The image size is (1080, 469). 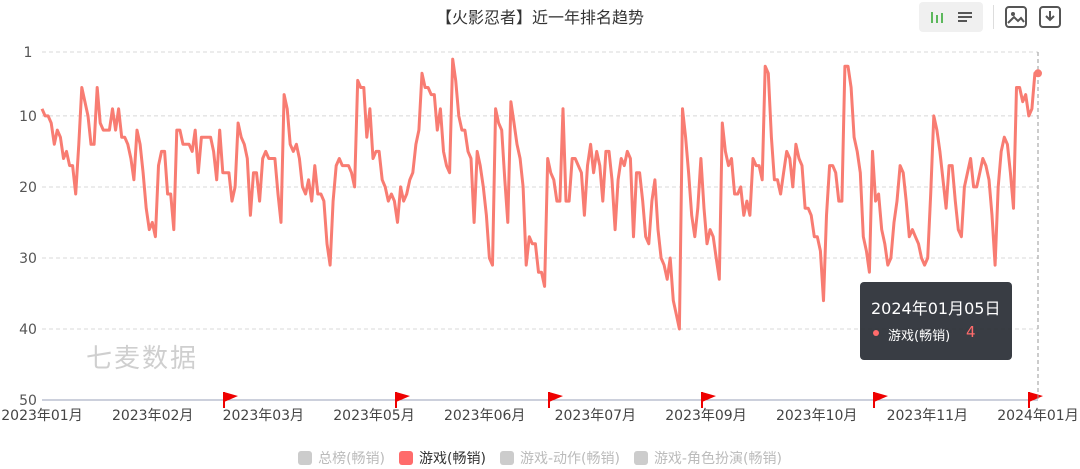 I want to click on chart-toolbar, so click(x=990, y=17).